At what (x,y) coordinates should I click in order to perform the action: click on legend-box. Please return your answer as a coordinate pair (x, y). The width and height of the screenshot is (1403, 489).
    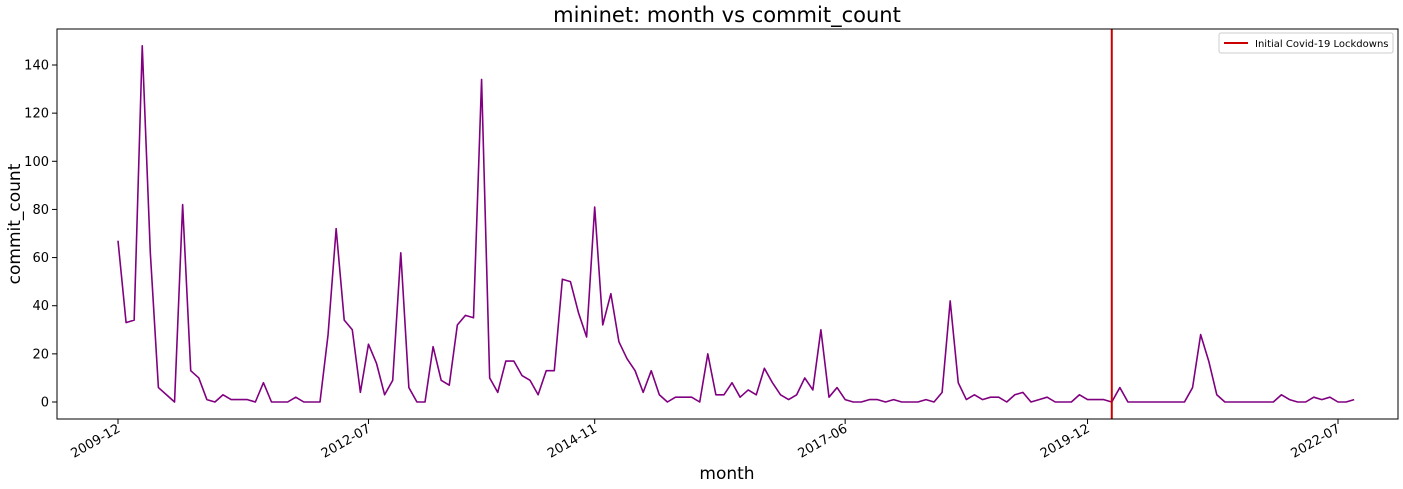
    Looking at the image, I should click on (1306, 43).